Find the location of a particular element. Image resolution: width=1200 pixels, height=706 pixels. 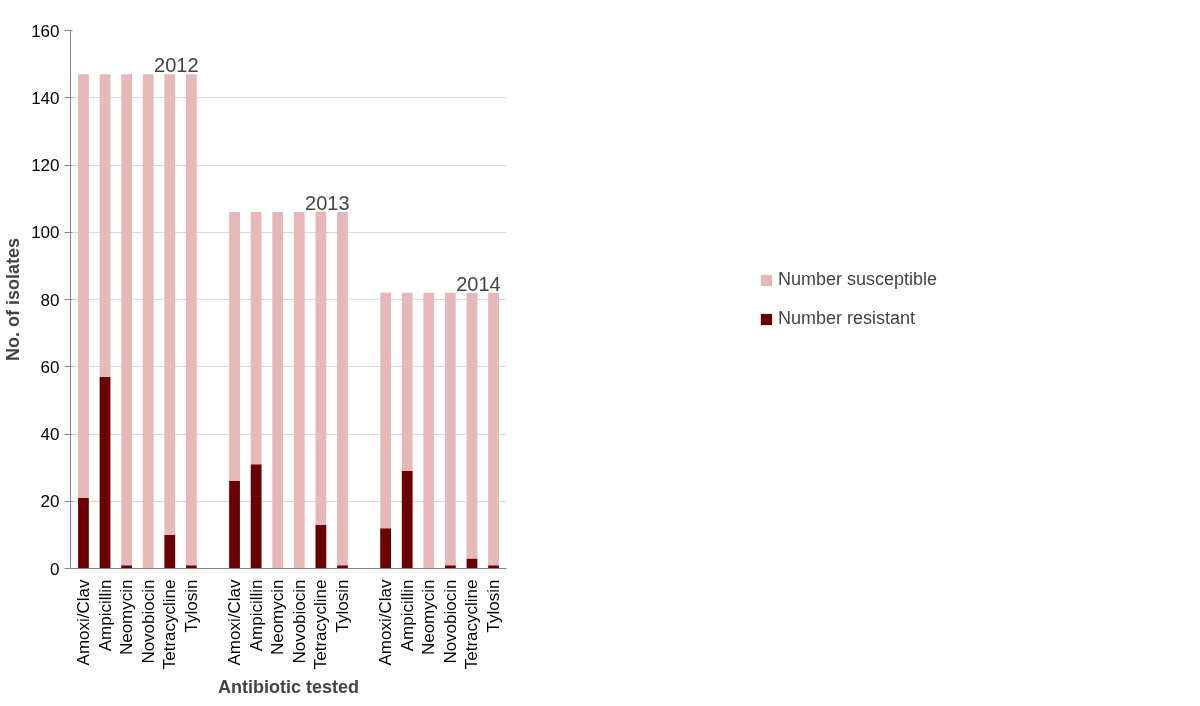

annotation: 2013 is located at coordinates (327, 203).